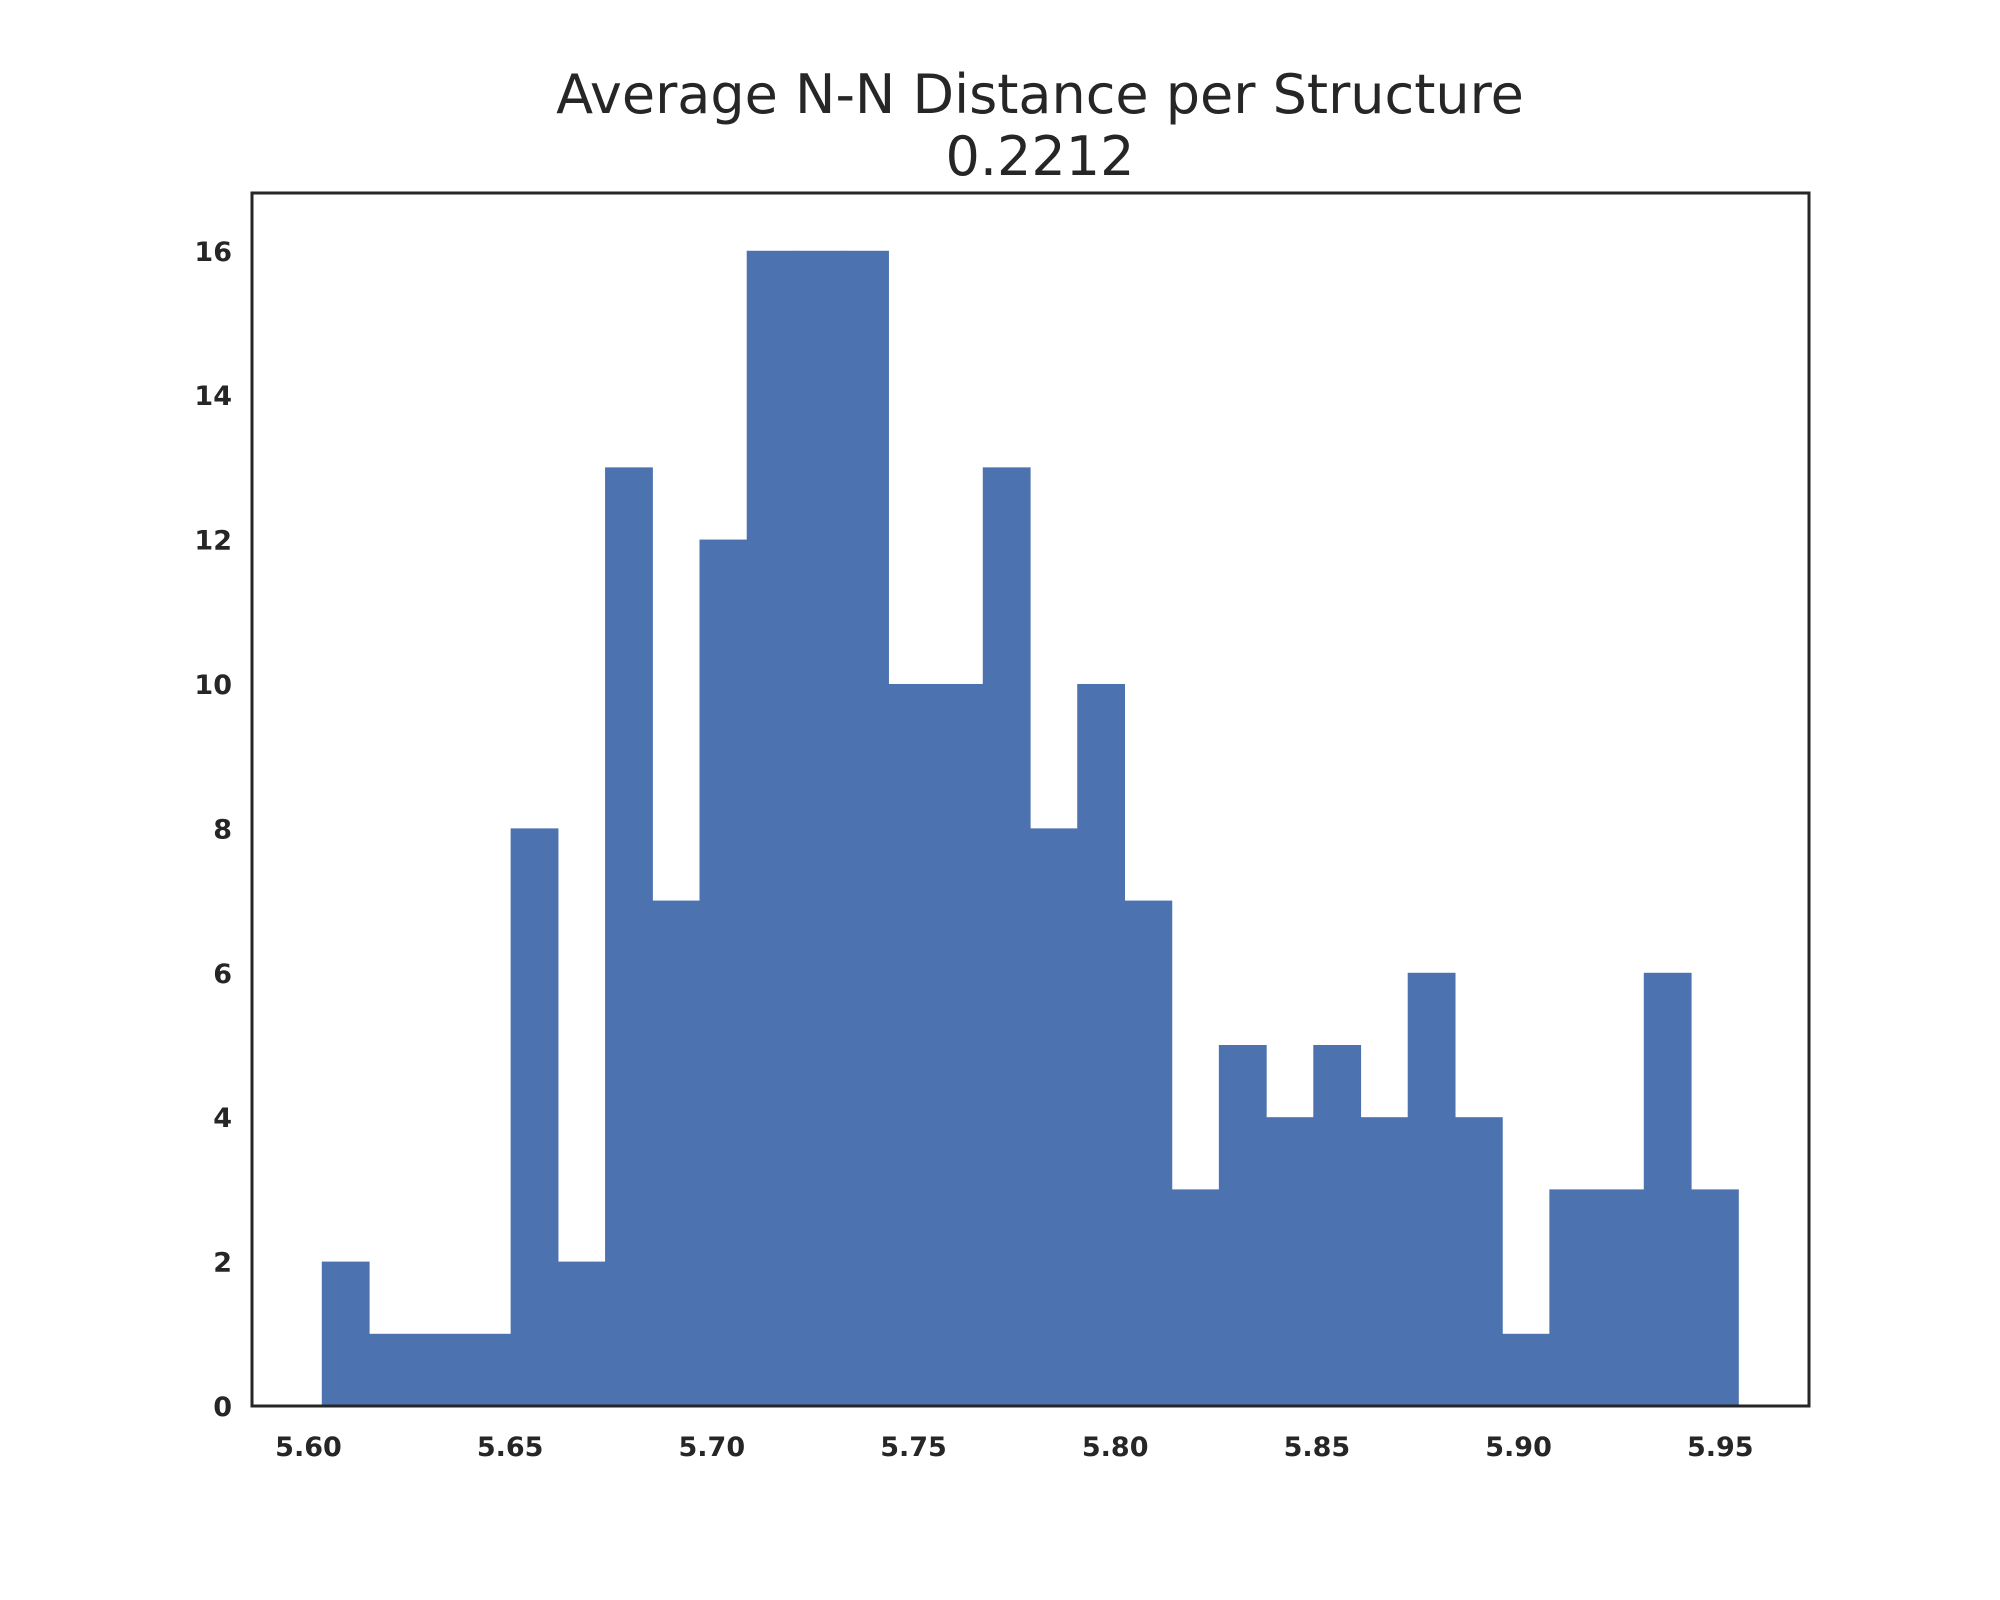 The height and width of the screenshot is (1600, 2000). What do you see at coordinates (213, 252) in the screenshot?
I see `y-tick-label: 16` at bounding box center [213, 252].